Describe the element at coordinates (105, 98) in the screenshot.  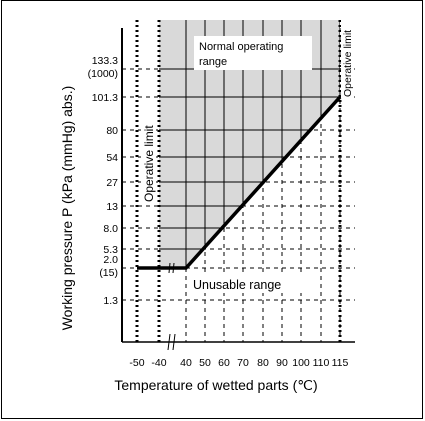
I see `y-tick-label: 101.3` at that location.